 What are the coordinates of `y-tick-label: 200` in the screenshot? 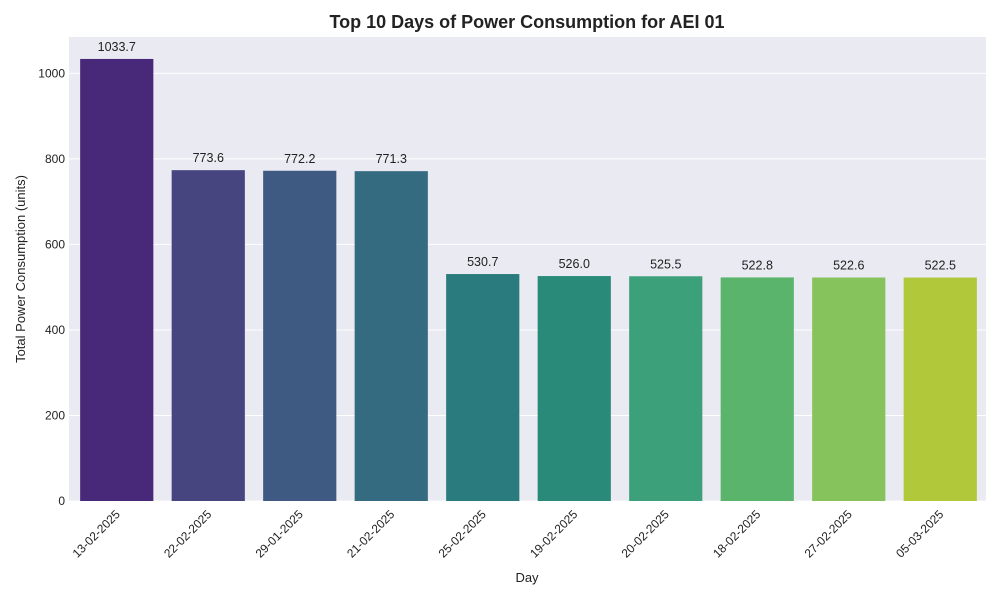 It's located at (55, 415).